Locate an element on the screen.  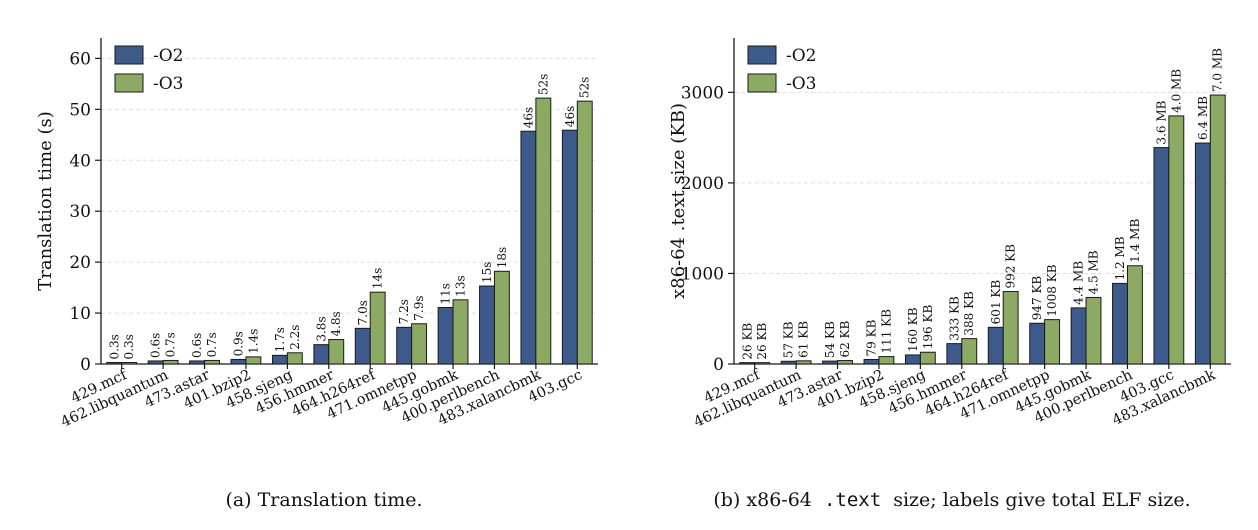
chart-a-data-label: 18s is located at coordinates (502, 257).